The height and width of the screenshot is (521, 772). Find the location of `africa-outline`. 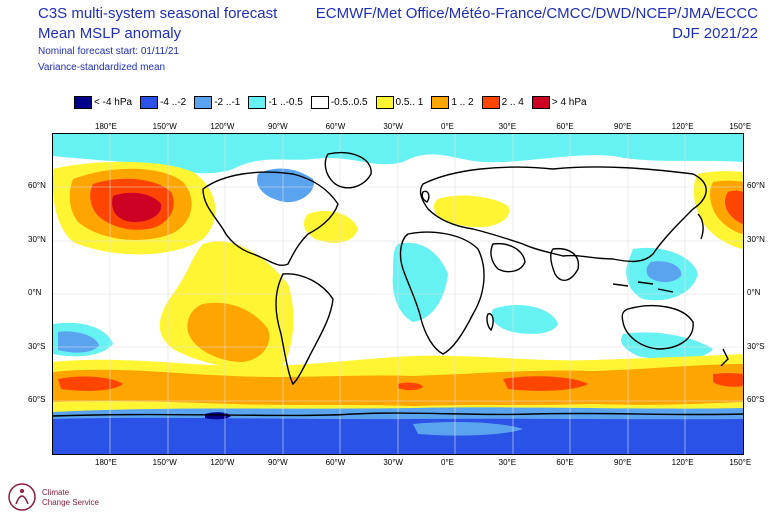

africa-outline is located at coordinates (442, 293).